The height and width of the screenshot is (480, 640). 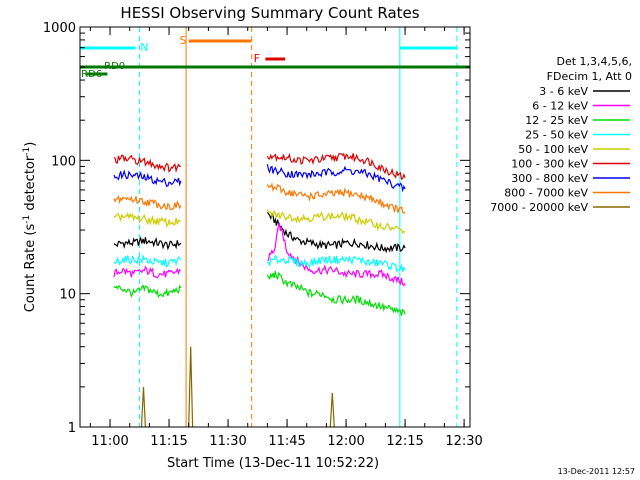 What do you see at coordinates (168, 441) in the screenshot?
I see `x-tick-label: 11:15` at bounding box center [168, 441].